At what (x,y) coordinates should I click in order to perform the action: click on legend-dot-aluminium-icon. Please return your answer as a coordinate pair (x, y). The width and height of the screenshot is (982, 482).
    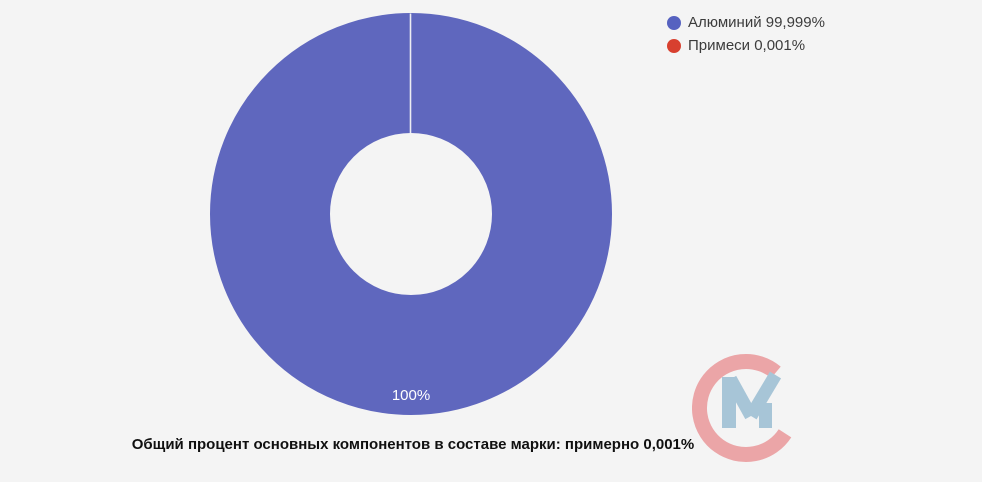
    Looking at the image, I should click on (674, 22).